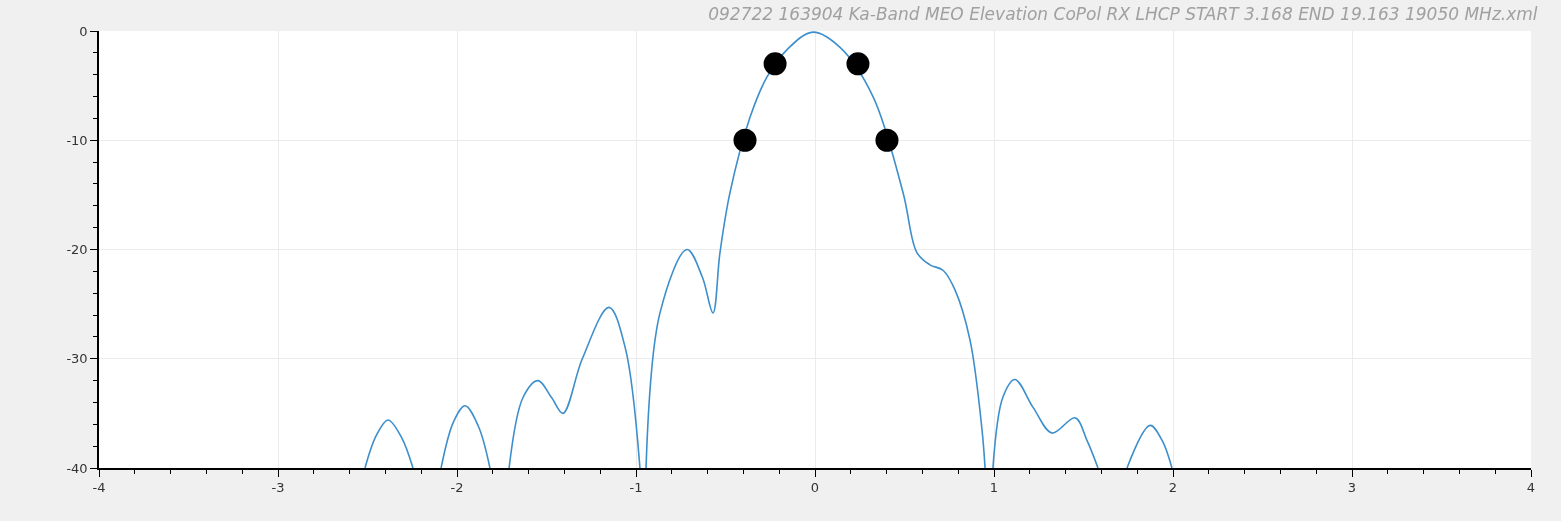 This screenshot has width=1561, height=521. Describe the element at coordinates (457, 488) in the screenshot. I see `x-tick-label: -2` at that location.